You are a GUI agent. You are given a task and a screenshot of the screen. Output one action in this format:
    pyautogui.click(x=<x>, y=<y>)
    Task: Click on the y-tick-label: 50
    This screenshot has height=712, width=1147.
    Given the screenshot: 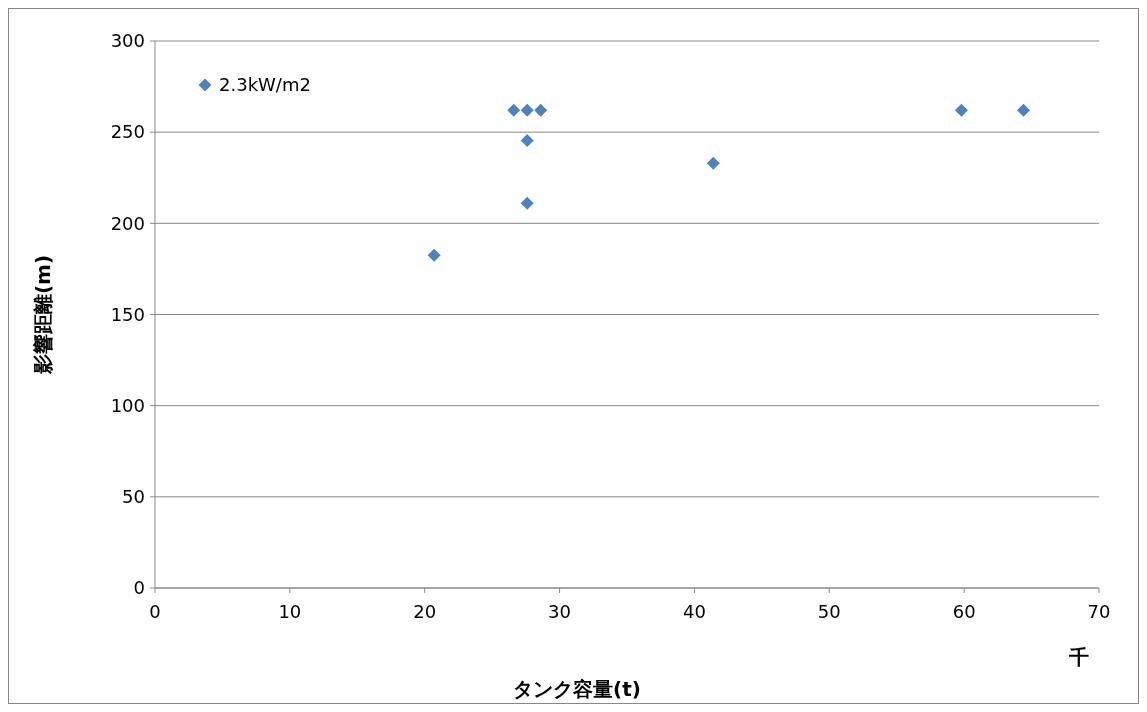 What is the action you would take?
    pyautogui.click(x=133, y=497)
    